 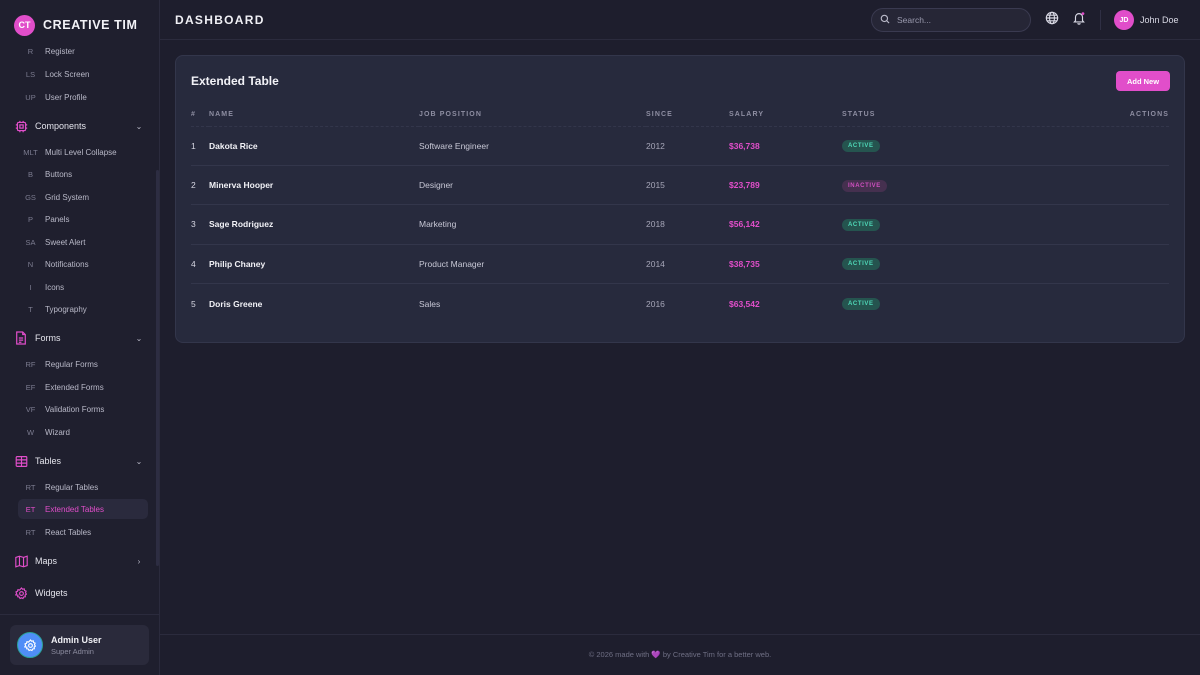 I want to click on item-label: Notifications, so click(x=67, y=264).